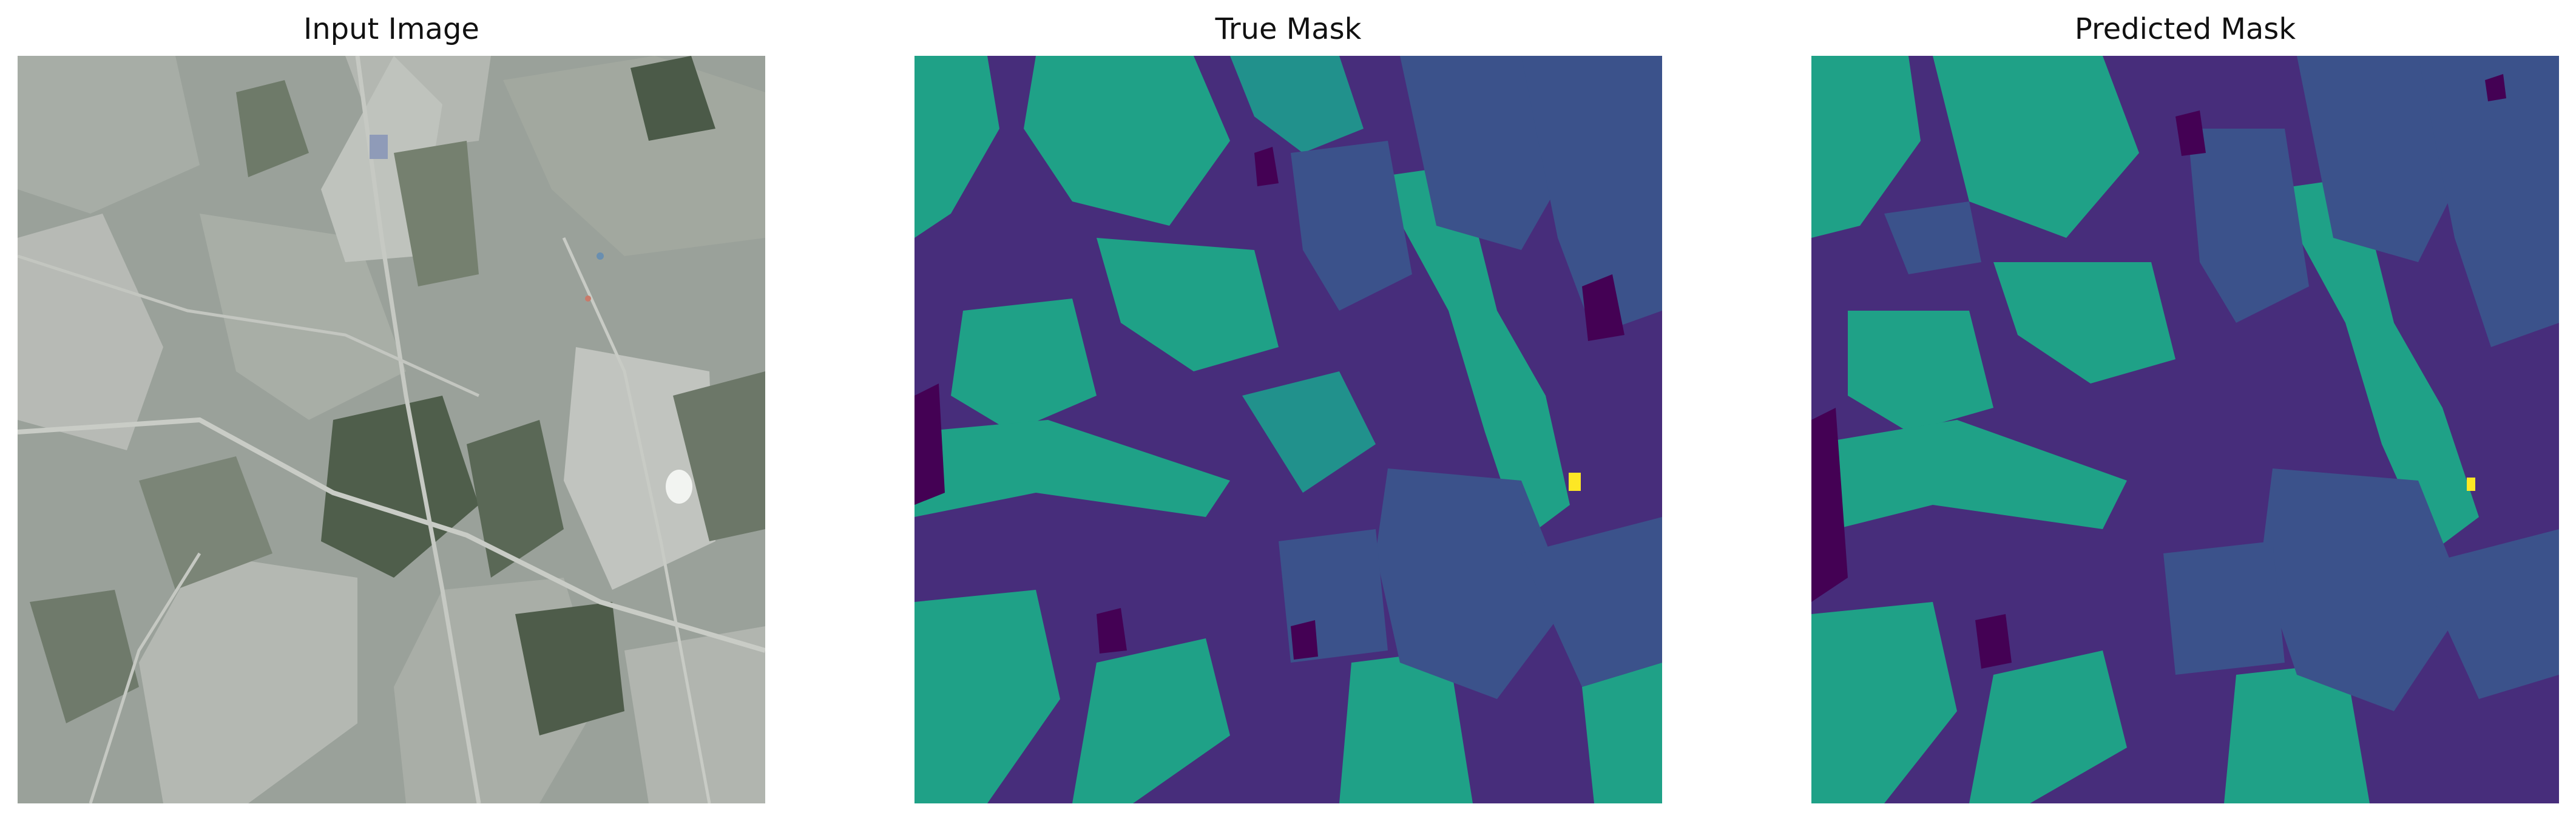 This screenshot has width=2576, height=821. I want to click on panel-title: Predicted Mask, so click(2185, 29).